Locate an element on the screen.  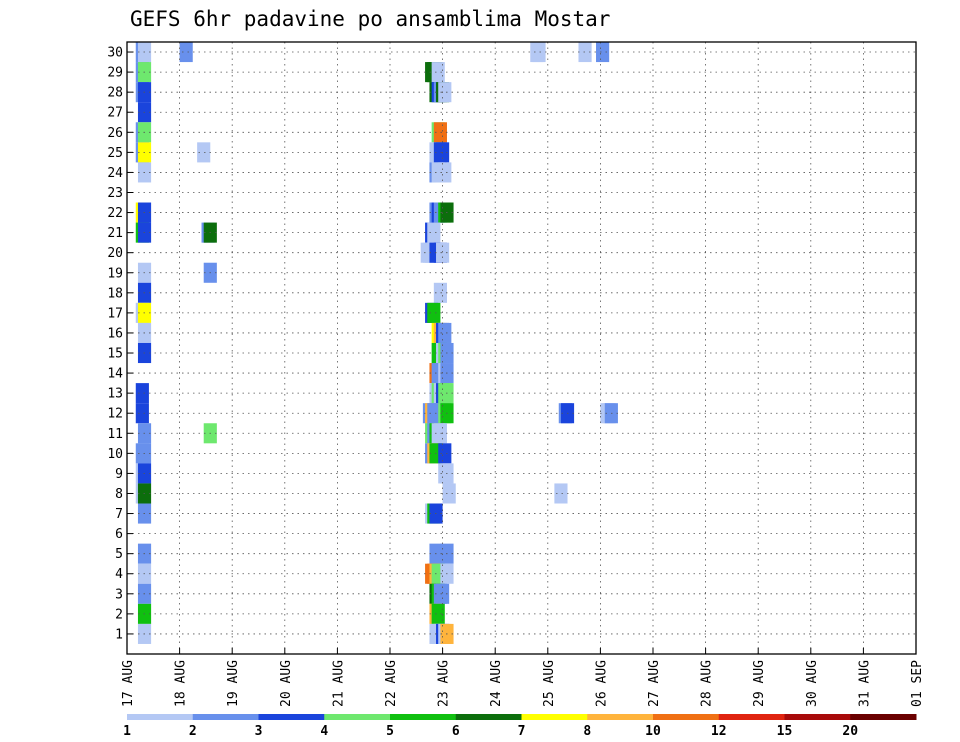
y-tick-label: 27 is located at coordinates (115, 113).